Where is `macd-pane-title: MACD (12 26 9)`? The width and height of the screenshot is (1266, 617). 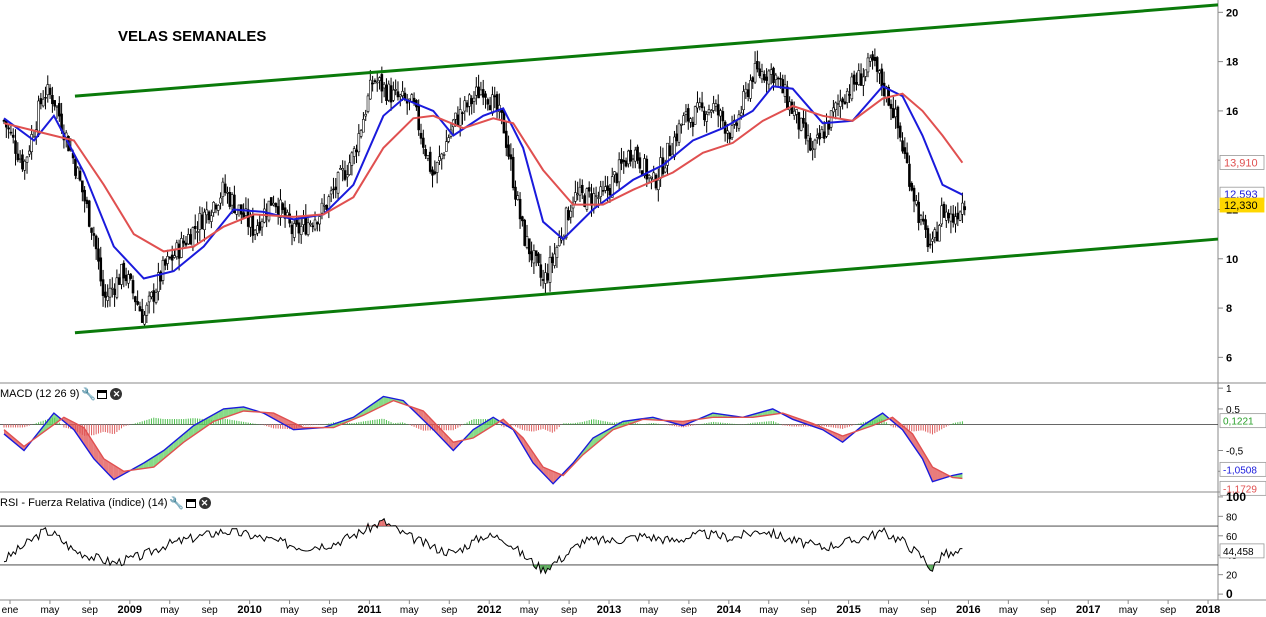 macd-pane-title: MACD (12 26 9) is located at coordinates (40, 394).